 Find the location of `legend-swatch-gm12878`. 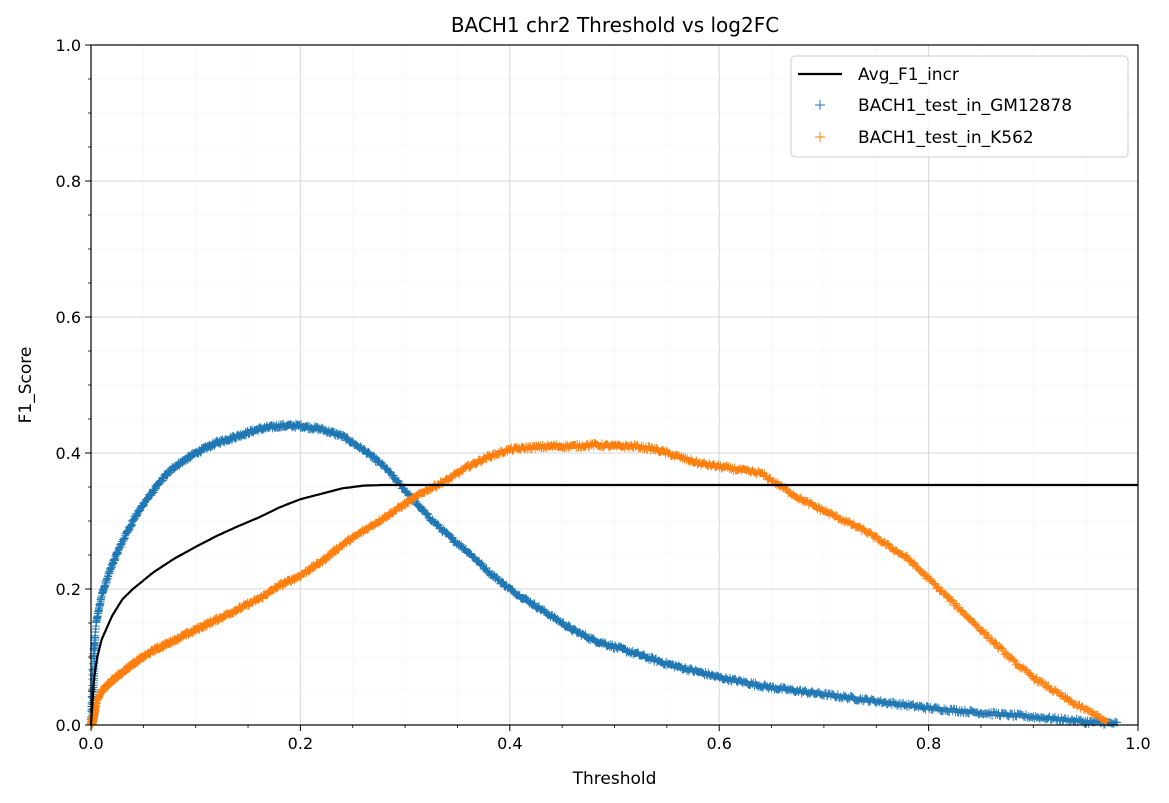

legend-swatch-gm12878 is located at coordinates (820, 105).